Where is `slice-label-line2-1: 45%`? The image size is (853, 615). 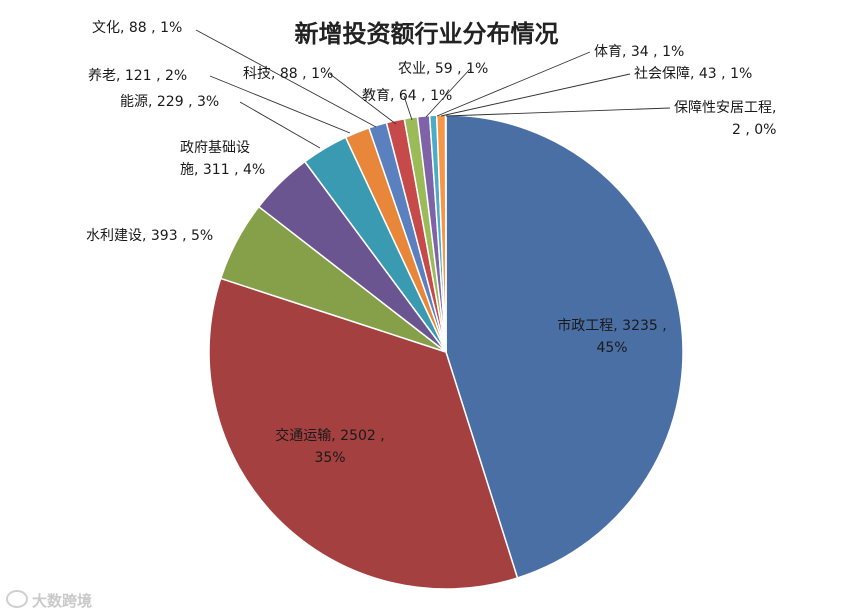
slice-label-line2-1: 45% is located at coordinates (611, 348).